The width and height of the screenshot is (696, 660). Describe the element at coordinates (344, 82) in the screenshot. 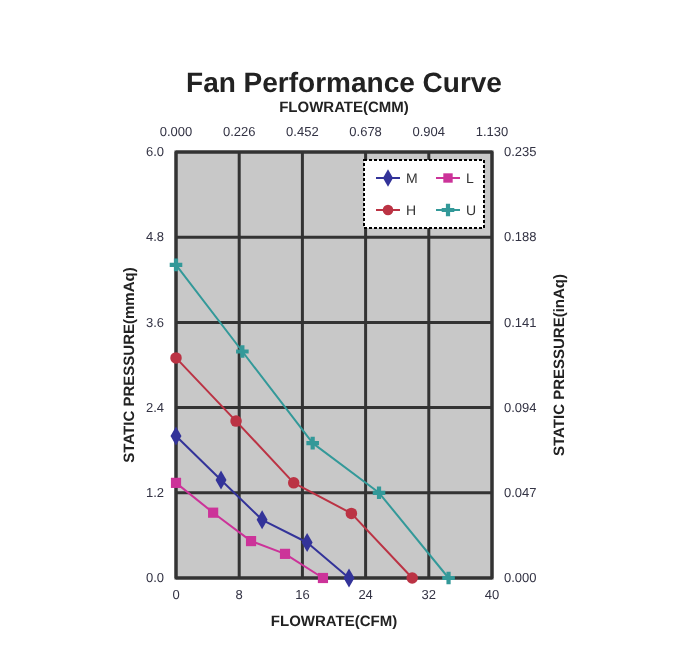

I see `chart-title: Fan Performance Curve` at that location.